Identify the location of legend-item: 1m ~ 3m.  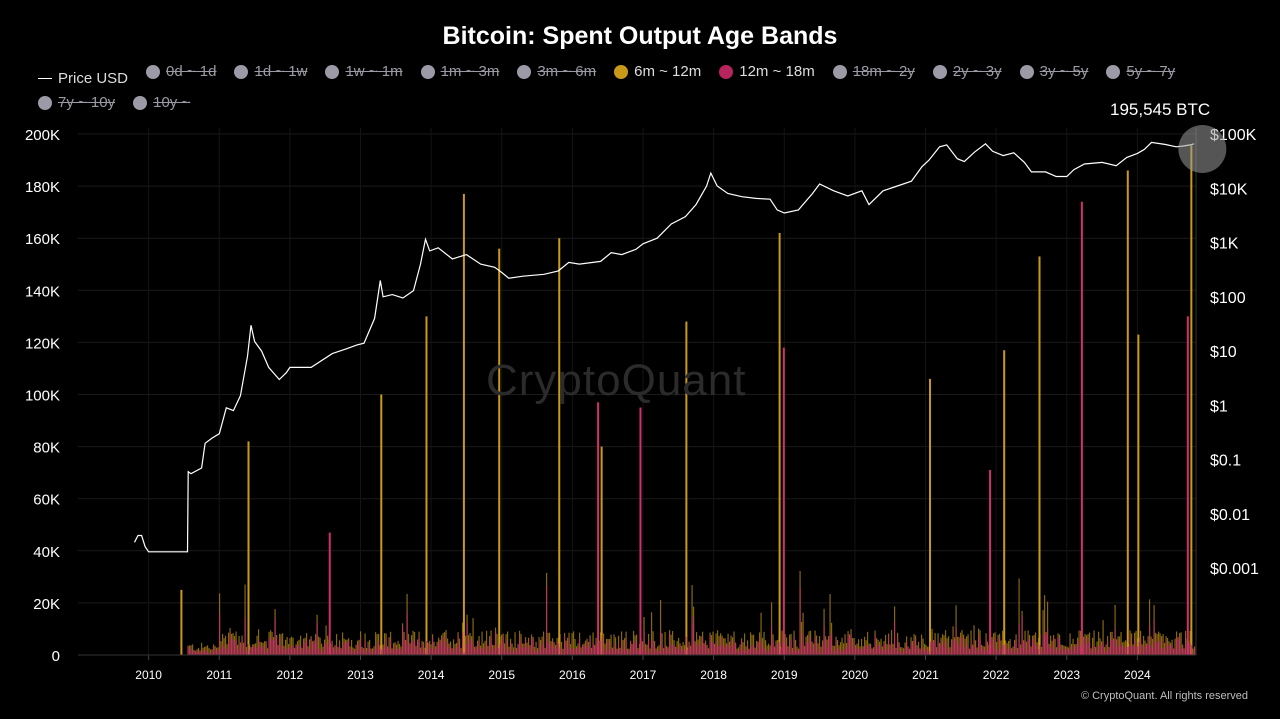
(459, 72).